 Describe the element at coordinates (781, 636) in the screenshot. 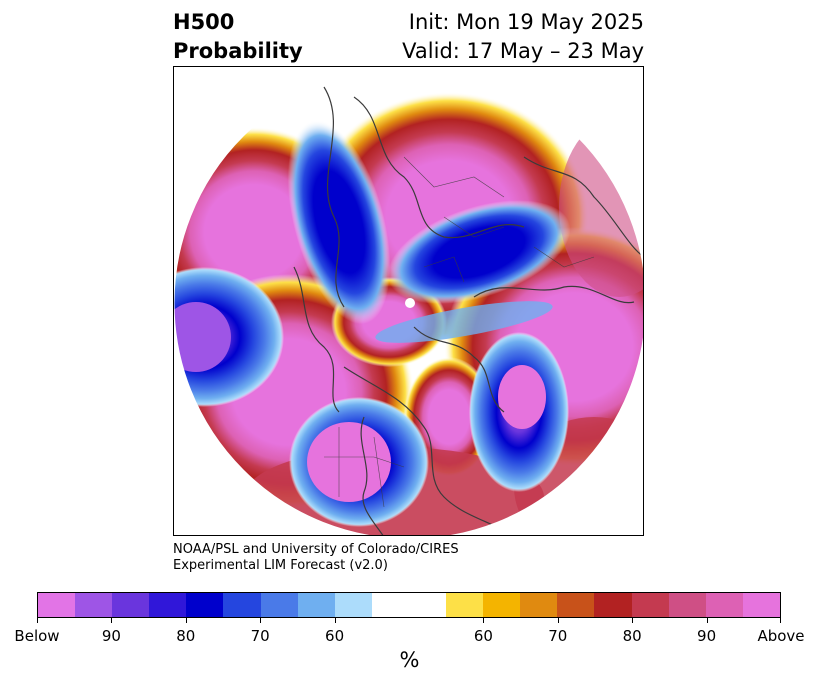

I see `colorbar-label: Above` at that location.